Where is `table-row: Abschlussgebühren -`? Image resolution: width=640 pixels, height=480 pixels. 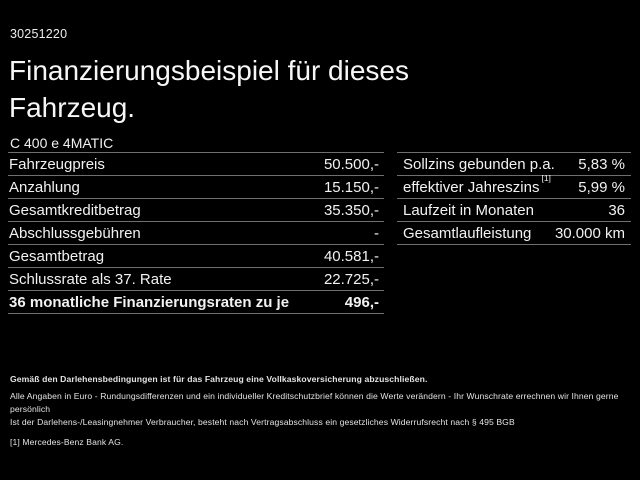
table-row: Abschlussgebühren - is located at coordinates (196, 232).